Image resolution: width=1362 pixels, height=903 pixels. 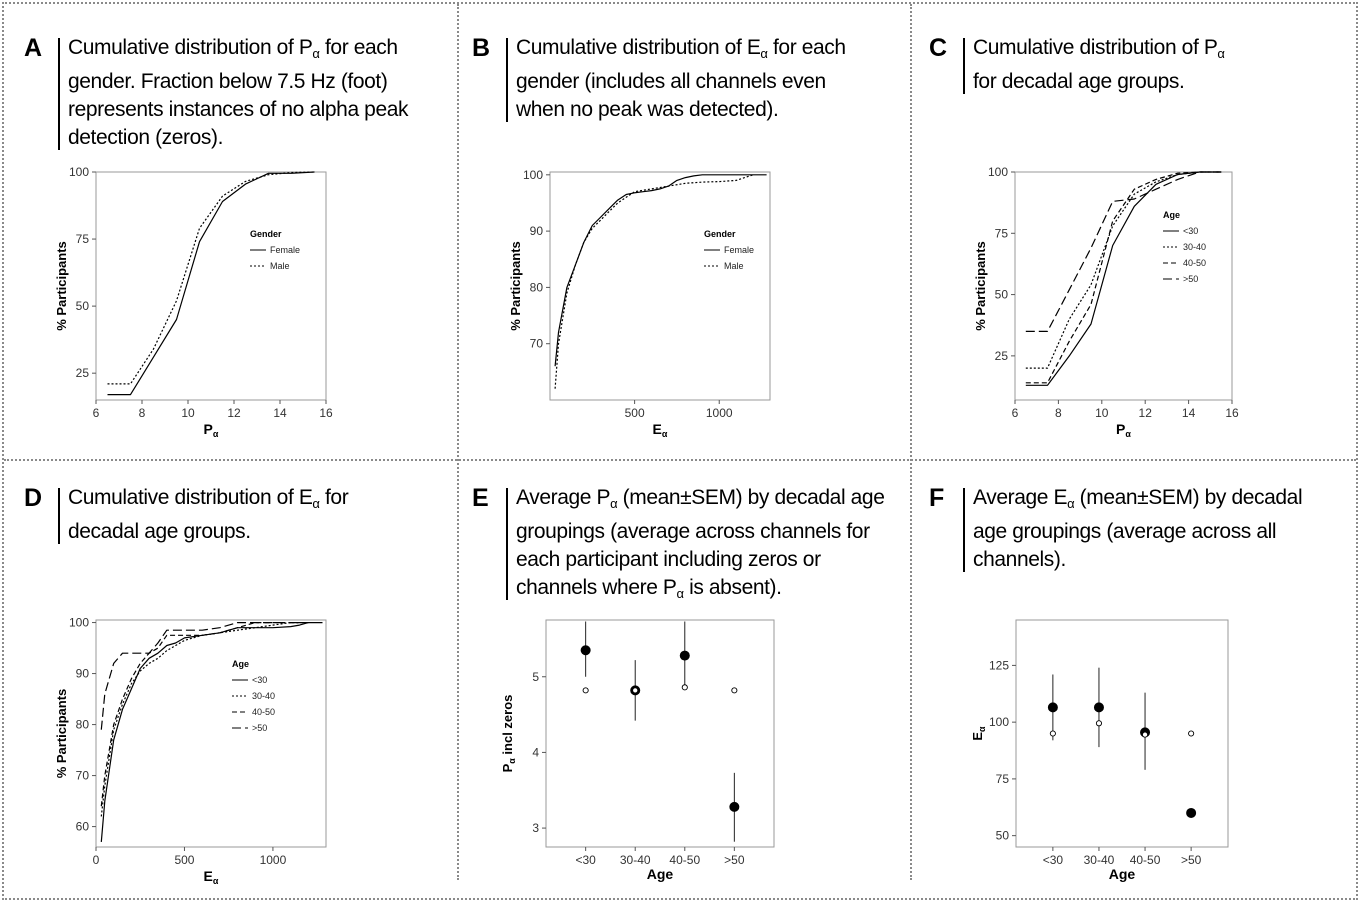 I want to click on caption-text: Average P, so click(x=563, y=497).